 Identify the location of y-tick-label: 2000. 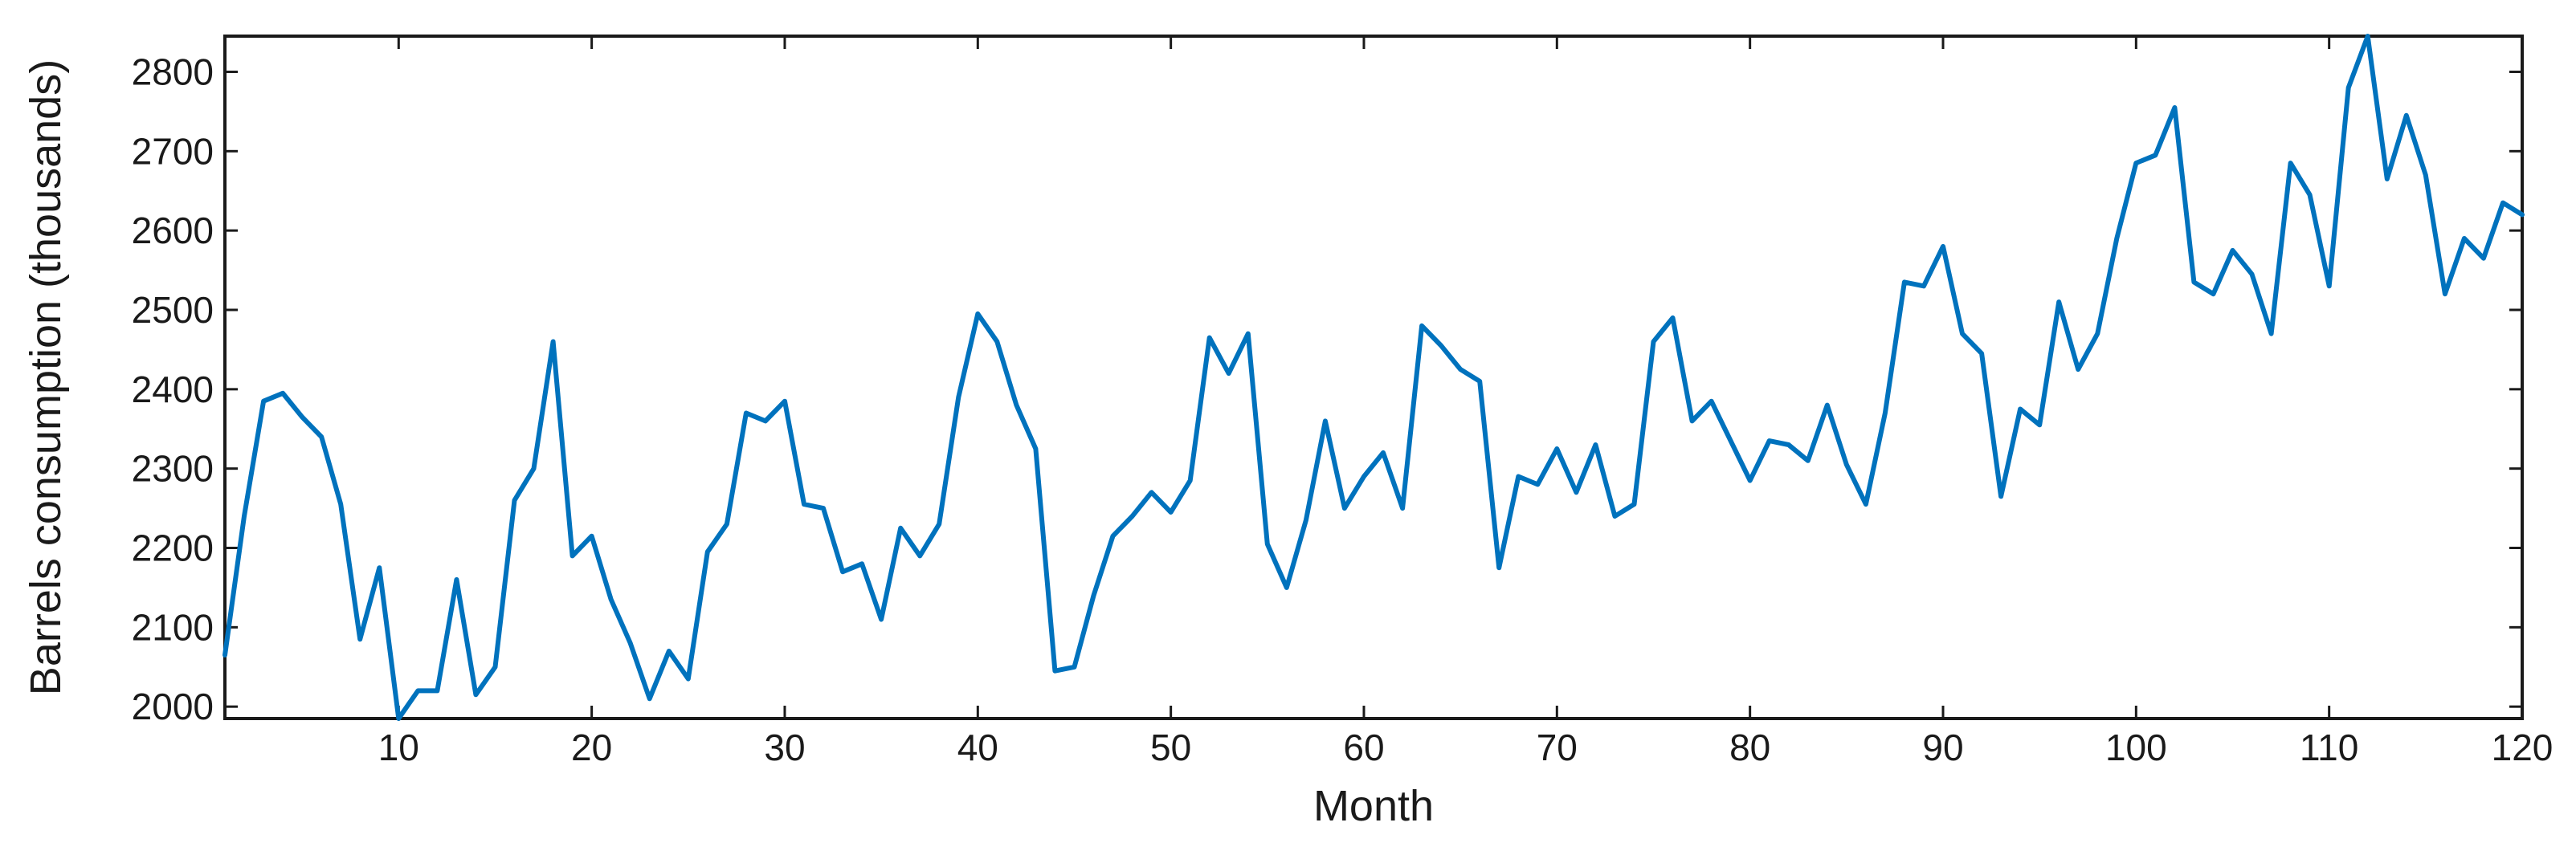
(173, 706).